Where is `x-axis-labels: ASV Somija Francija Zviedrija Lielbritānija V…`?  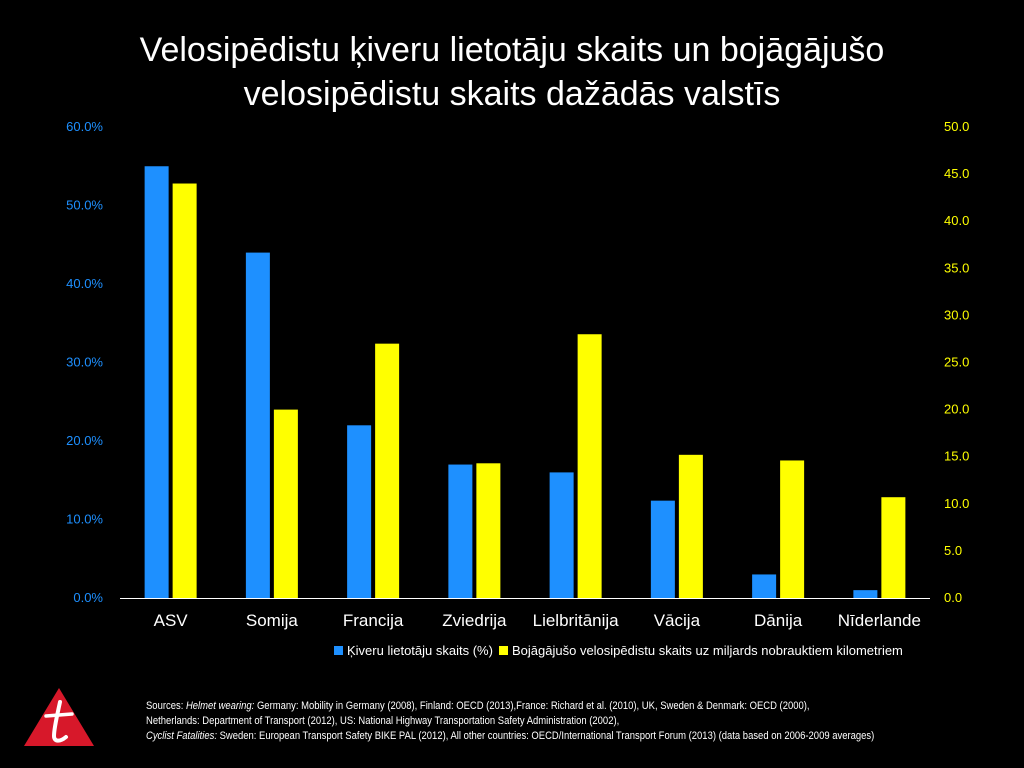 x-axis-labels: ASV Somija Francija Zviedrija Lielbritānija V… is located at coordinates (537, 620).